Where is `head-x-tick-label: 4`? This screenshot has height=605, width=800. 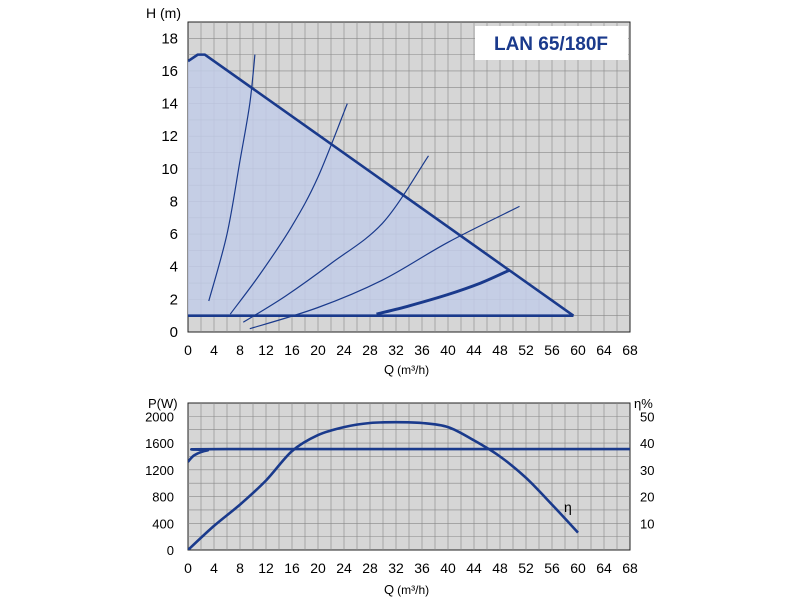 head-x-tick-label: 4 is located at coordinates (214, 350).